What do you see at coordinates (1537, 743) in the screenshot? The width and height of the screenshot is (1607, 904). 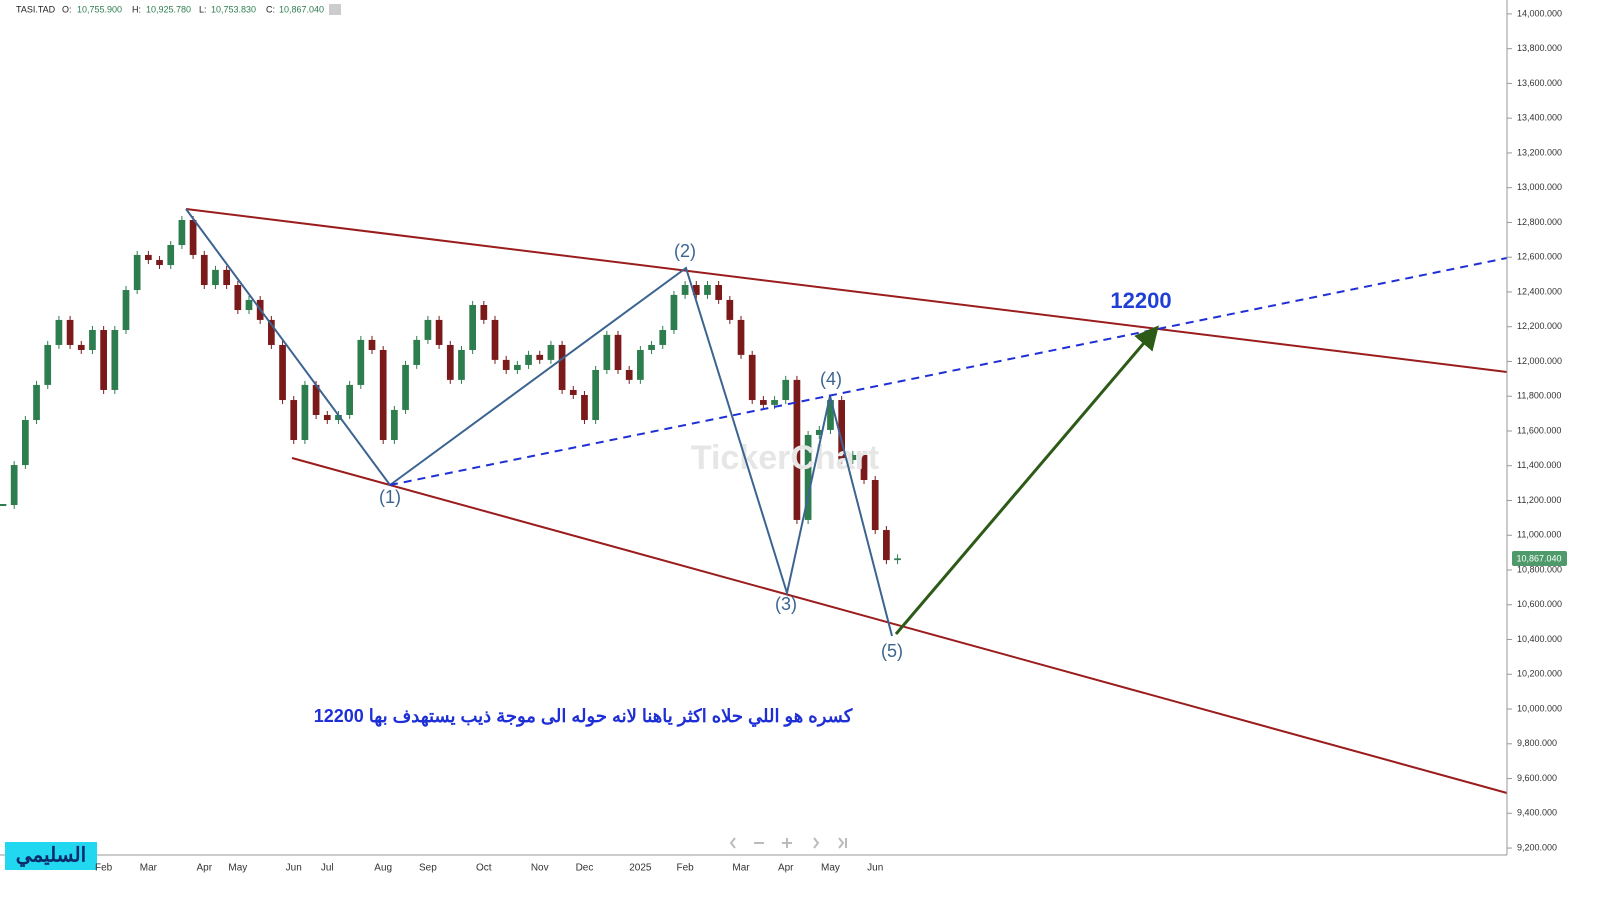 I see `y-tick-label: 9,800.000` at bounding box center [1537, 743].